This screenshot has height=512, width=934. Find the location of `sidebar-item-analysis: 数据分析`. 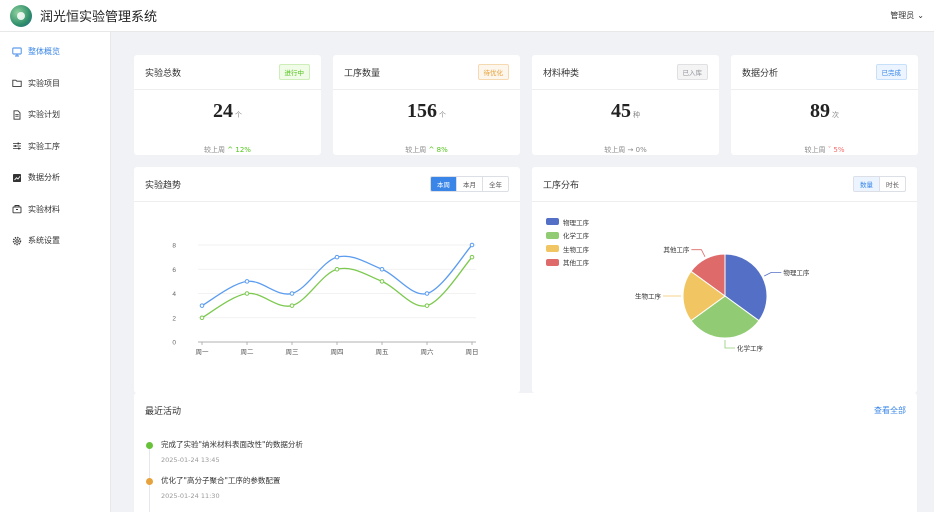

sidebar-item-analysis: 数据分析 is located at coordinates (55, 178).